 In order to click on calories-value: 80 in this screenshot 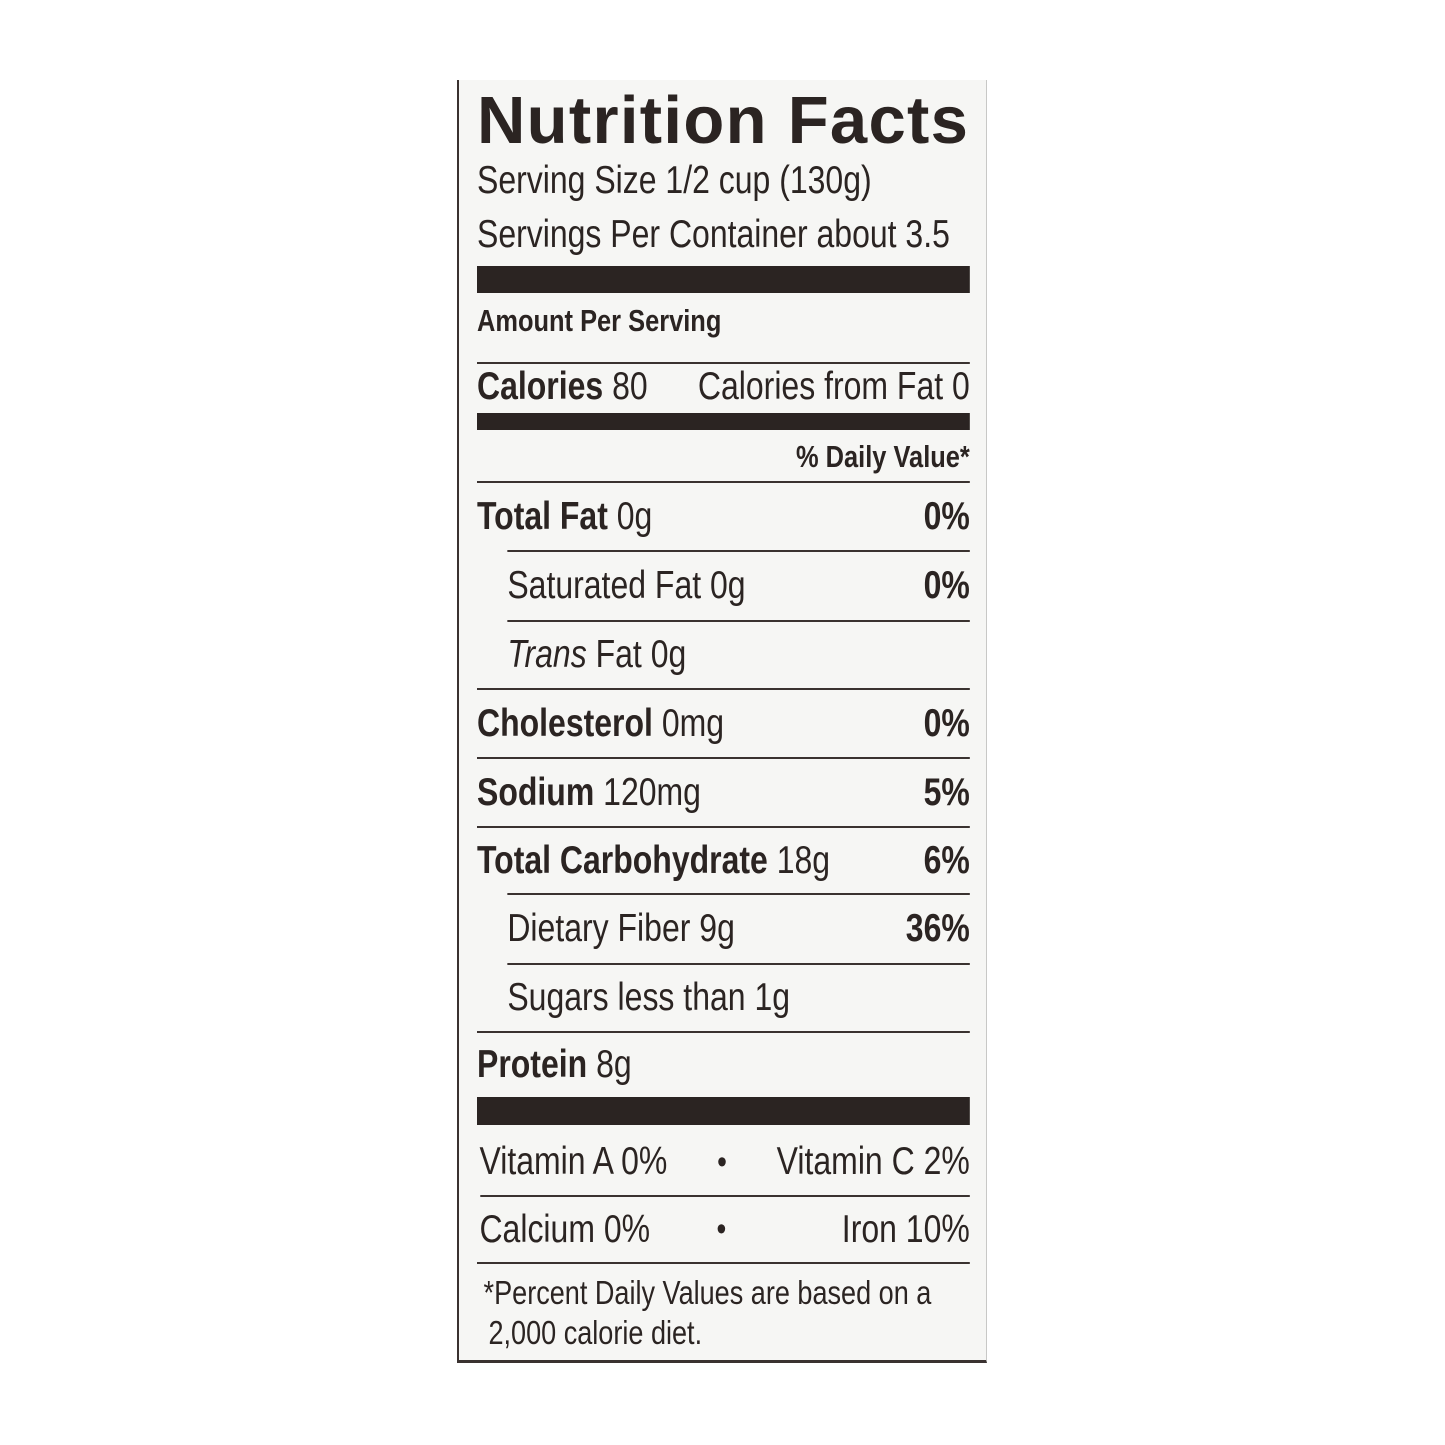, I will do `click(630, 386)`.